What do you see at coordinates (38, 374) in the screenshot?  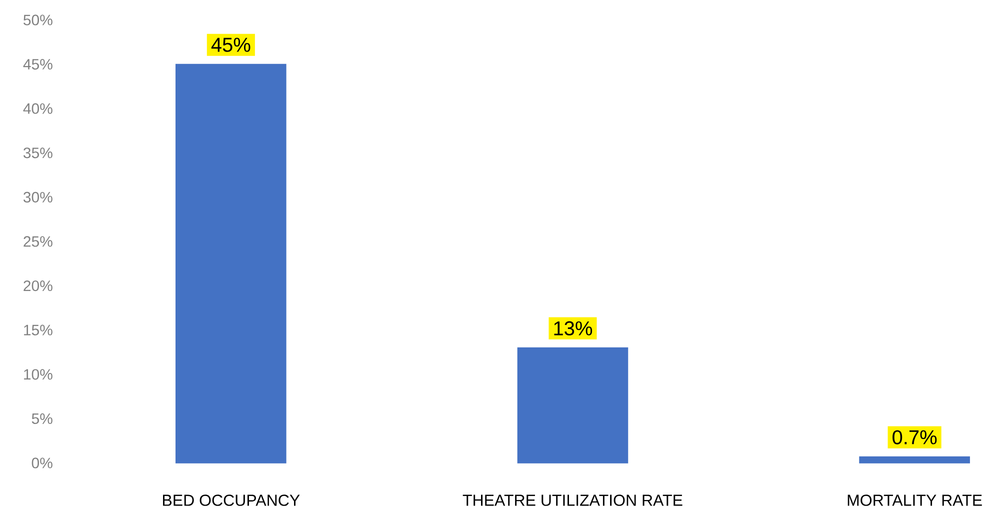 I see `y-tick-label: 10%` at bounding box center [38, 374].